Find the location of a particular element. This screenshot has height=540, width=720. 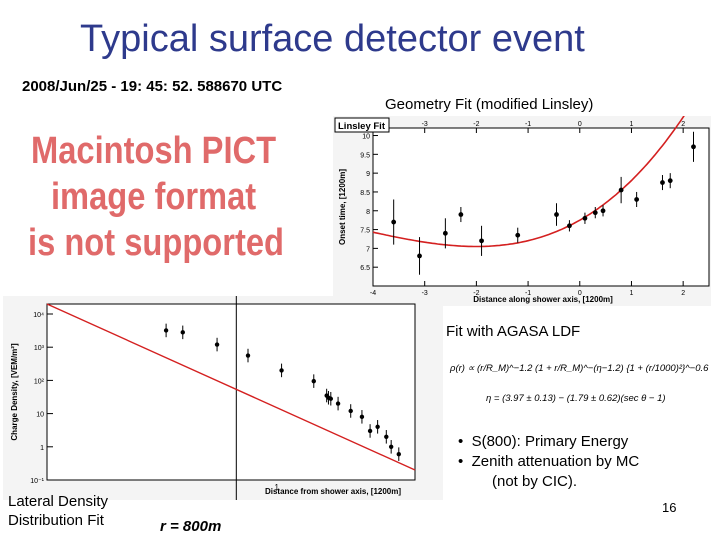

ldf-y-tick-label: 1 is located at coordinates (42, 448).